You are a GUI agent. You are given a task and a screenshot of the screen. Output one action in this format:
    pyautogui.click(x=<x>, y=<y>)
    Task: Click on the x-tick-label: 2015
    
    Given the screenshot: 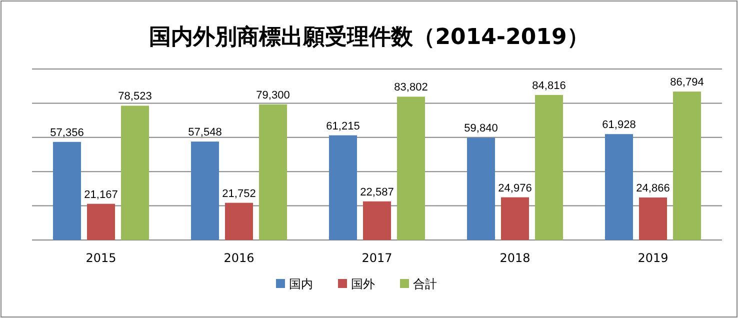 What is the action you would take?
    pyautogui.click(x=101, y=258)
    